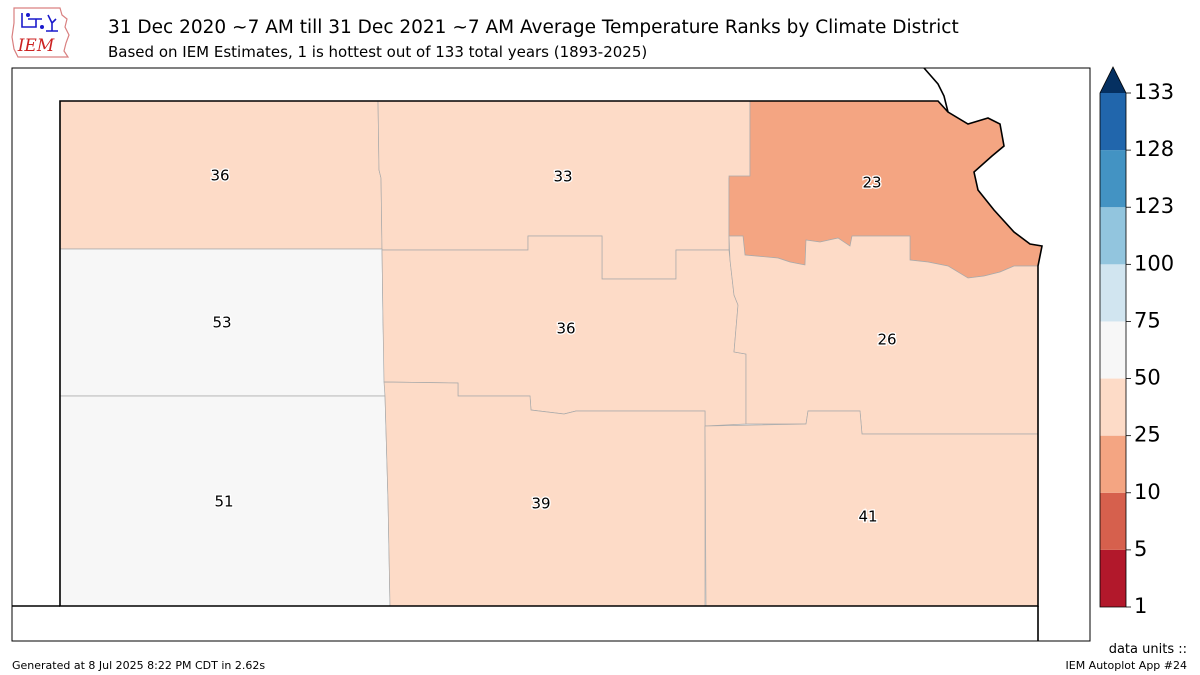  What do you see at coordinates (1140, 606) in the screenshot?
I see `colorbar-tick-label: 1` at bounding box center [1140, 606].